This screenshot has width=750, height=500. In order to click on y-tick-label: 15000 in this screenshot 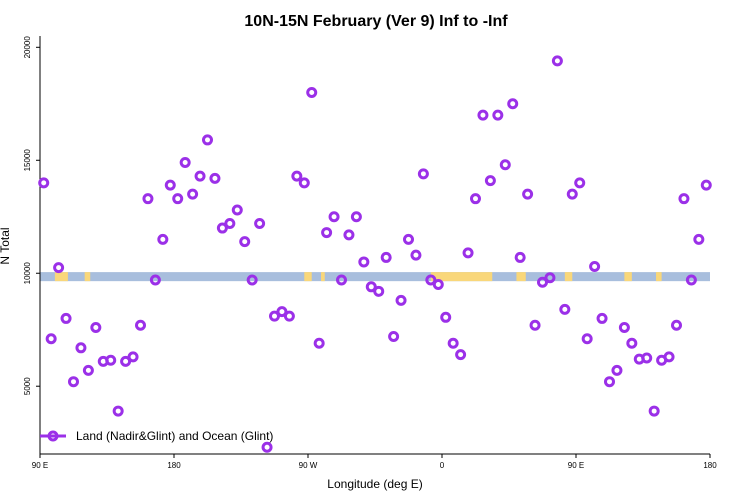, I will do `click(27, 160)`.